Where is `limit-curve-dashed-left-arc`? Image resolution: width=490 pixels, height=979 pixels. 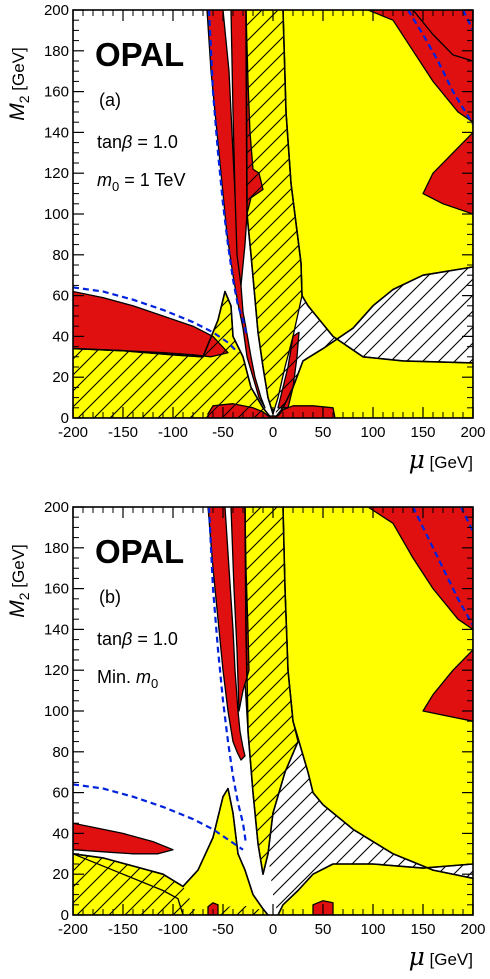 limit-curve-dashed-left-arc is located at coordinates (156, 320).